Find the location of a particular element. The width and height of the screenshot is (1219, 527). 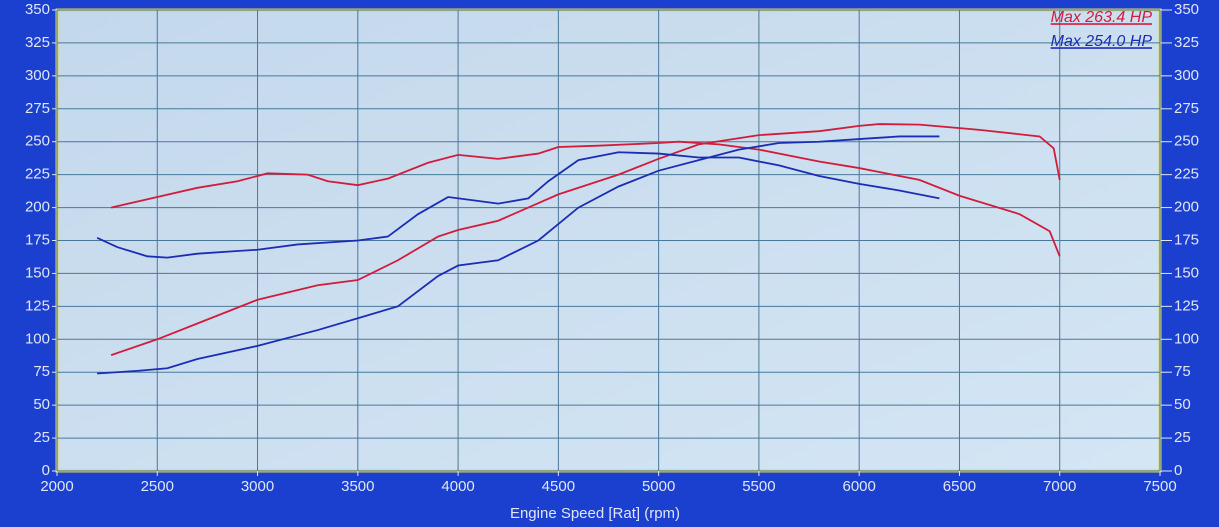

y-tick-label: 175 is located at coordinates (37, 239).